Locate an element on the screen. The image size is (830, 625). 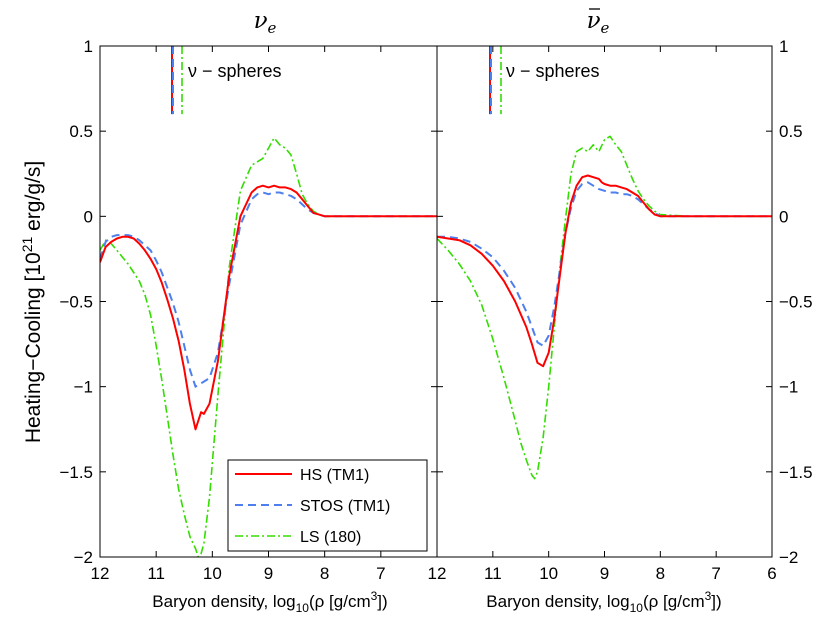
legend-entry-hs: HS (TM1) is located at coordinates (302, 475).